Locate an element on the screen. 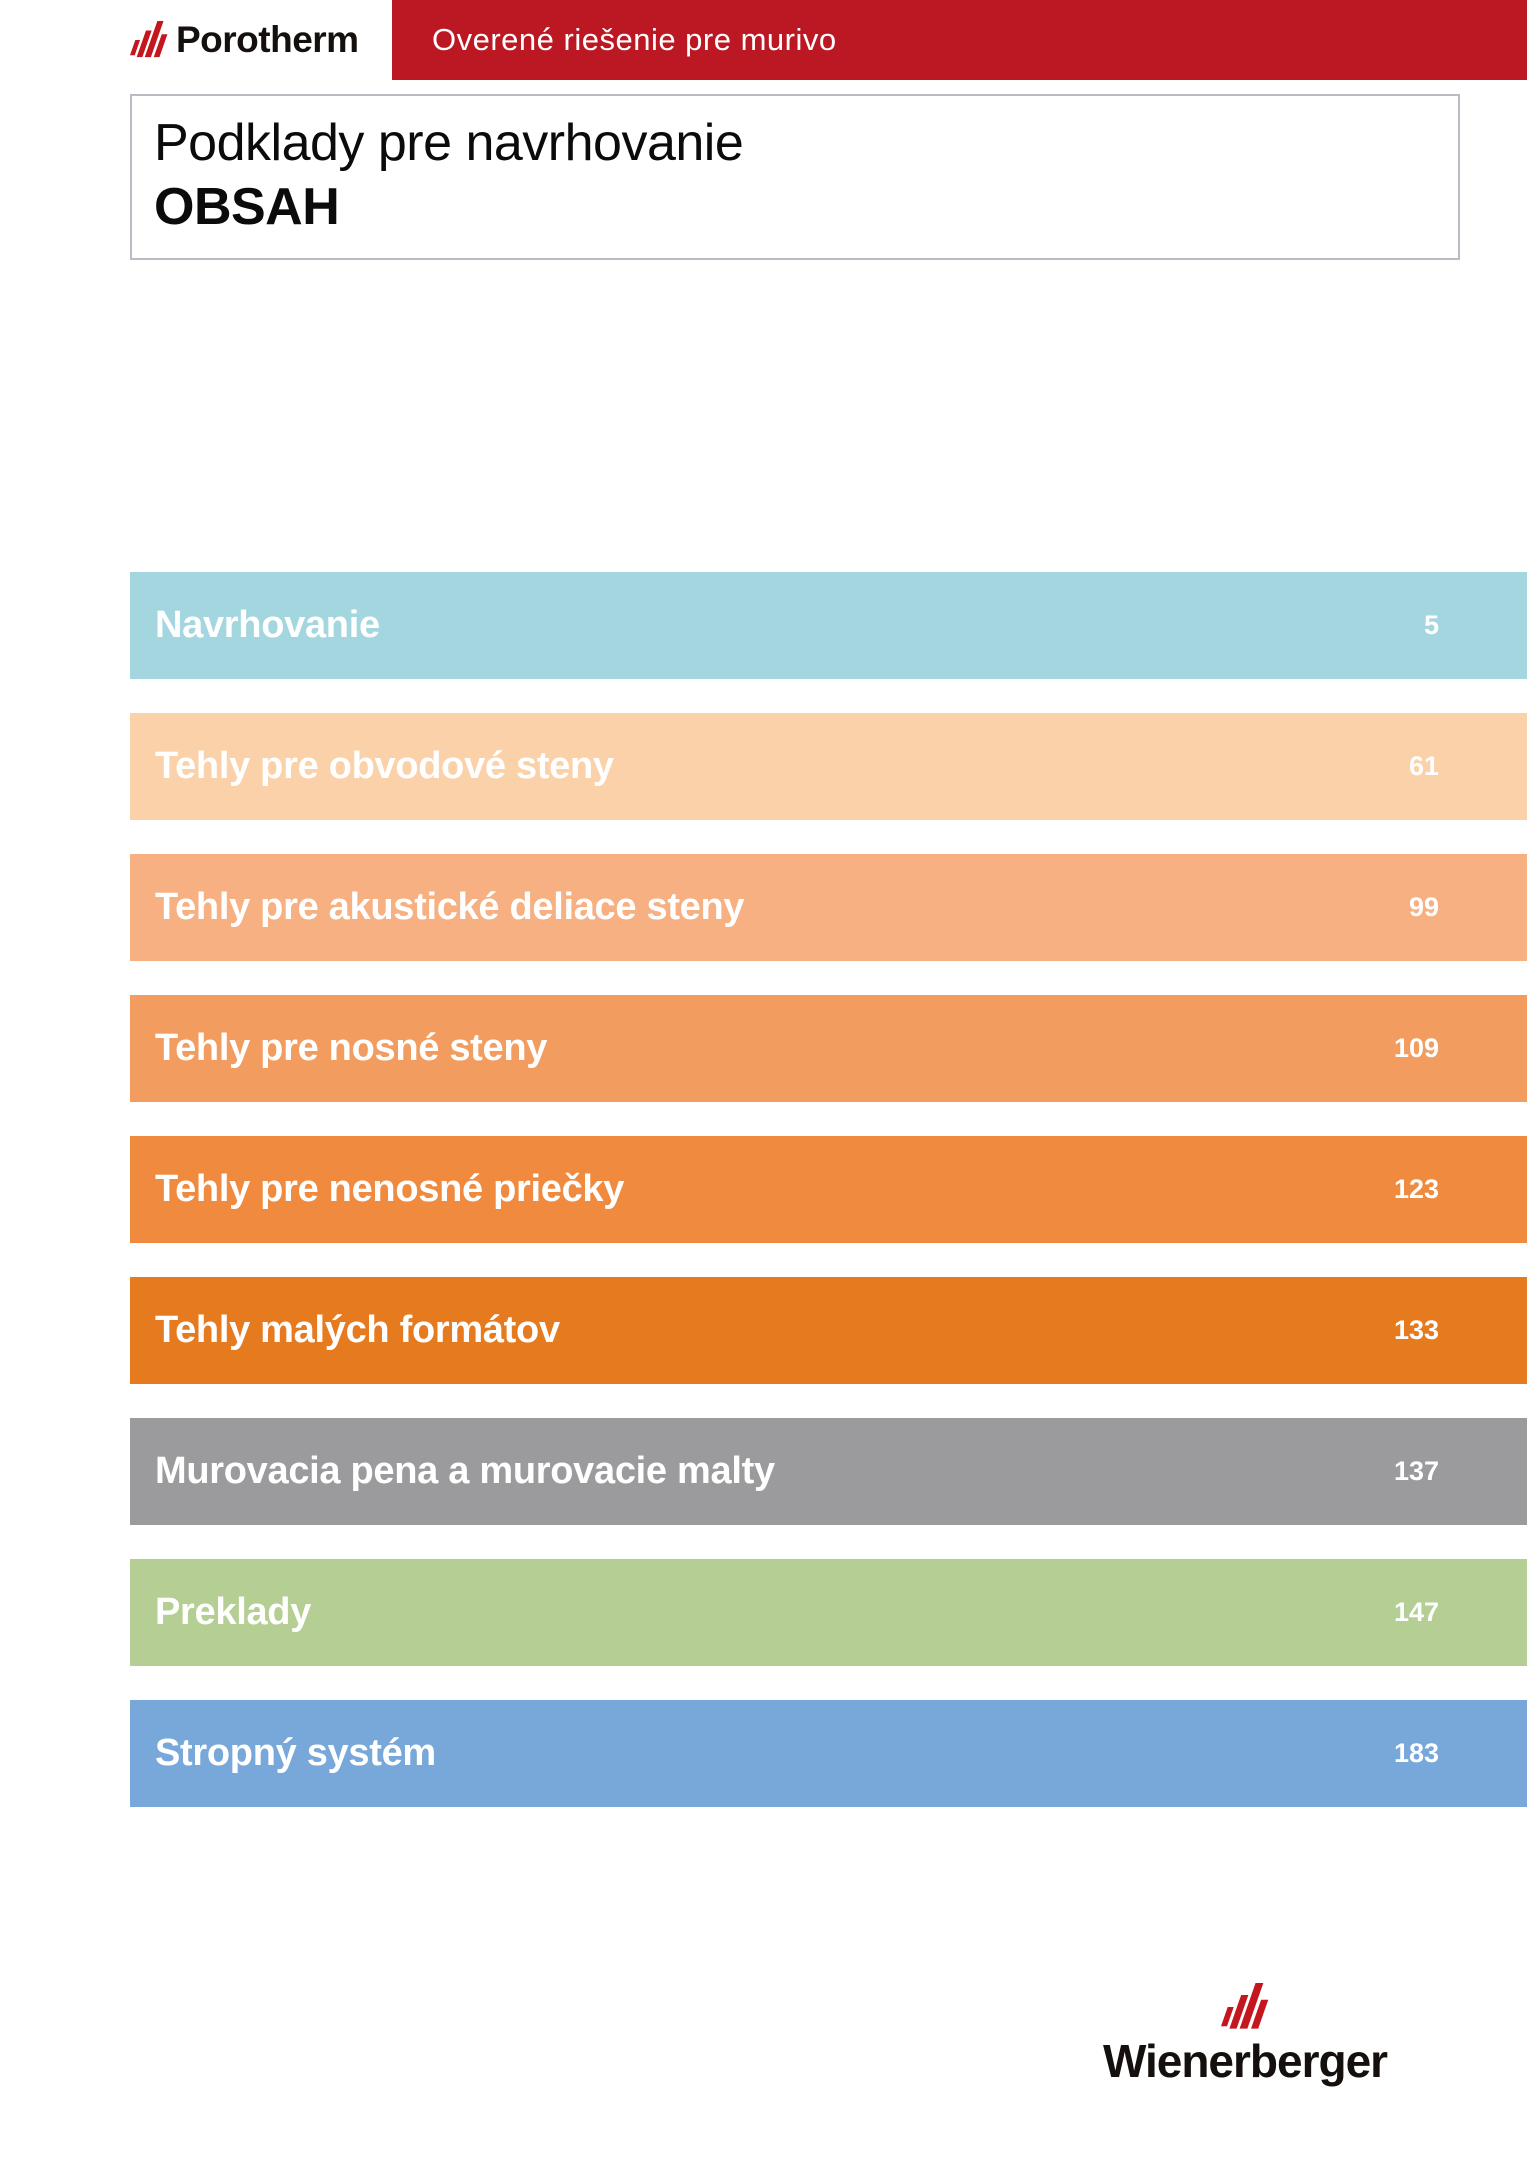  toc-item-label: Preklady is located at coordinates (233, 1612).